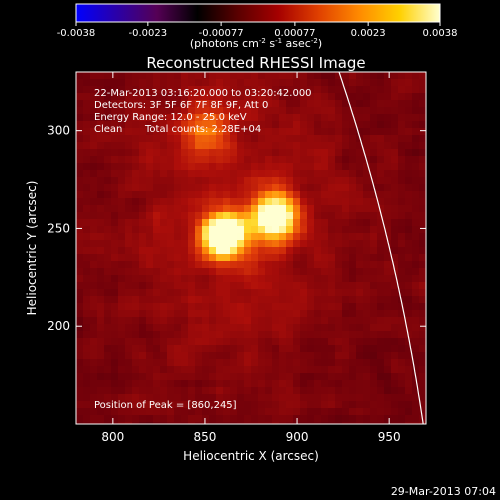  I want to click on annotation-energy-range: Energy Range: 12.0 - 25.0 keV, so click(170, 117).